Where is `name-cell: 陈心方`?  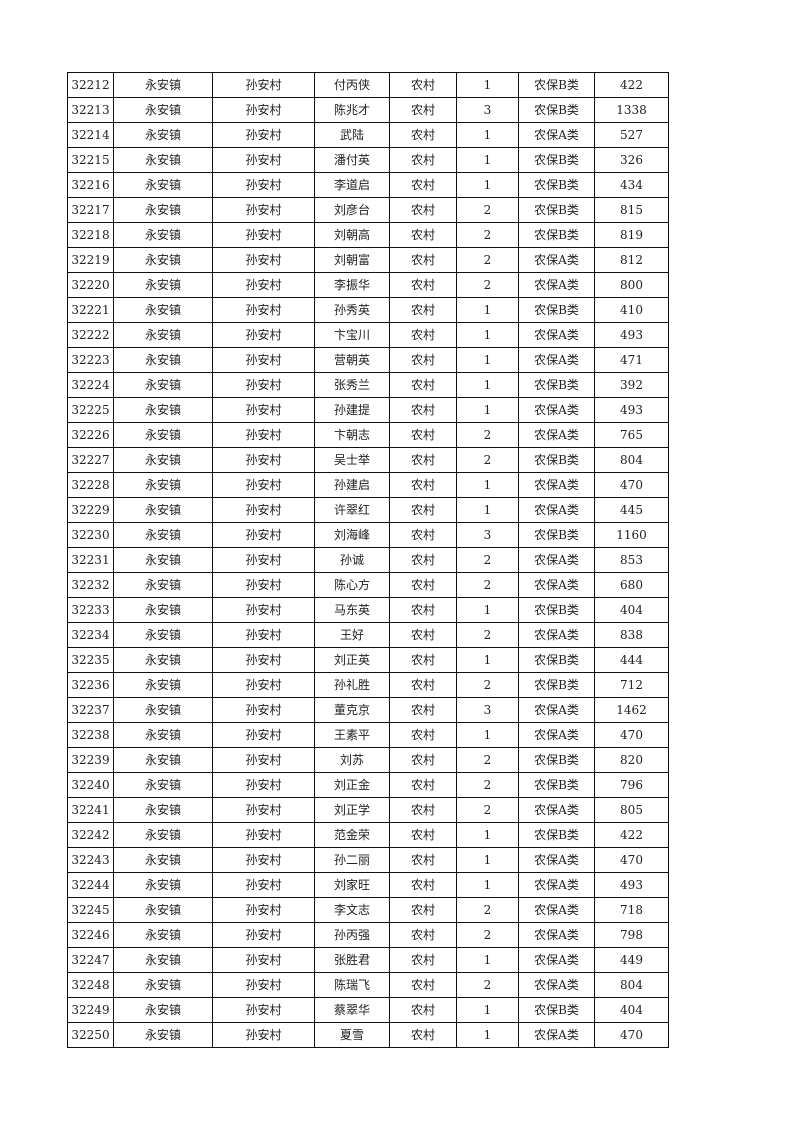 name-cell: 陈心方 is located at coordinates (352, 585).